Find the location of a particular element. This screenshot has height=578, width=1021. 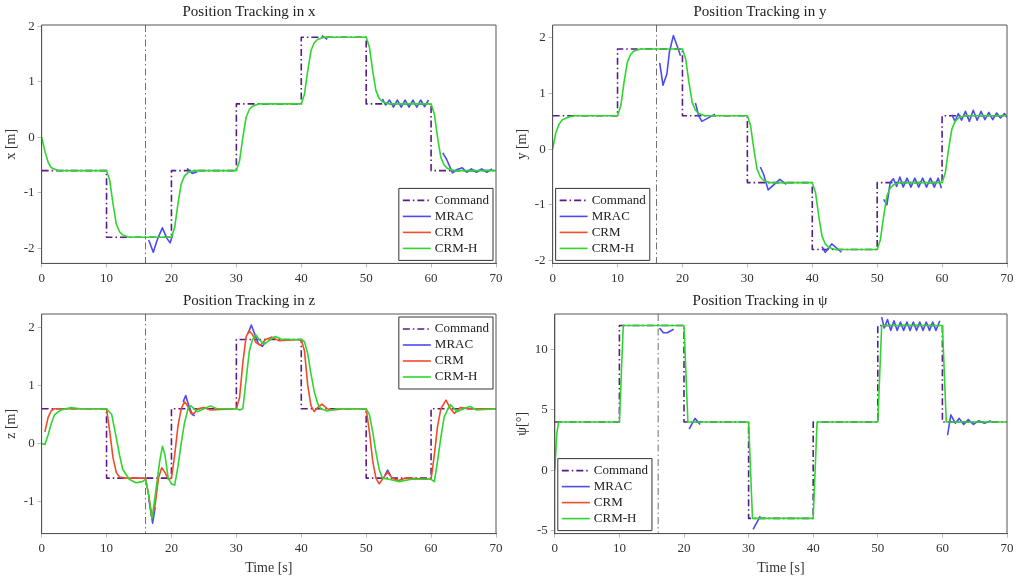

y-axis-title: x [m] is located at coordinates (11, 144).